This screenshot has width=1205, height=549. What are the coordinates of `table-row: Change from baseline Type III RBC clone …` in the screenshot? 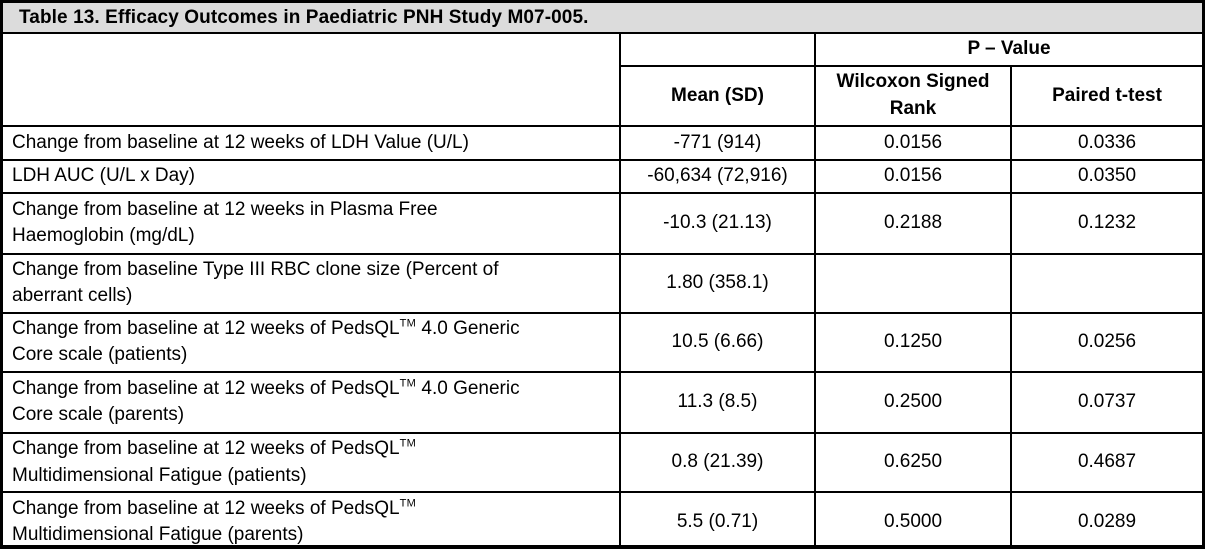 It's located at (602, 283).